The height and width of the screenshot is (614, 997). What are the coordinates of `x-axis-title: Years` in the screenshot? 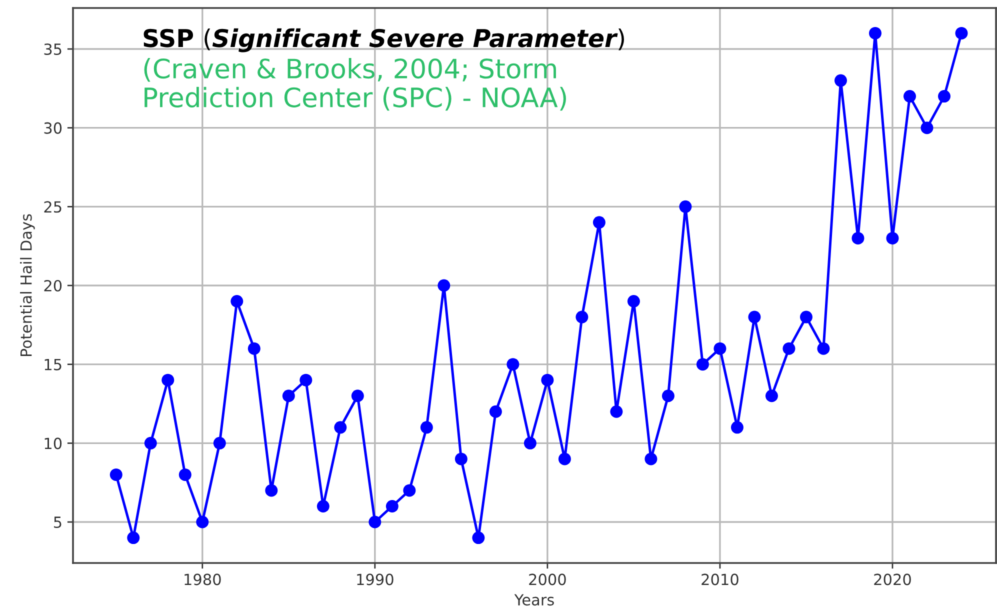 It's located at (534, 600).